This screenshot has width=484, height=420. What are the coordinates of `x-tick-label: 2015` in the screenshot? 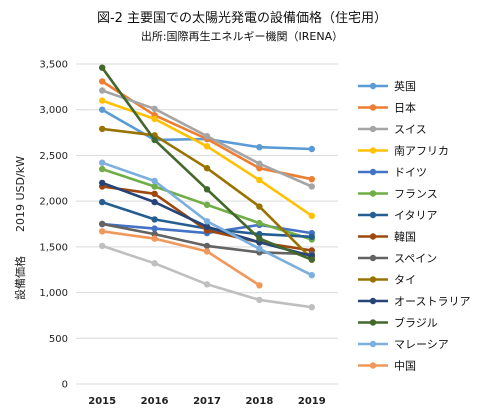 It's located at (102, 401).